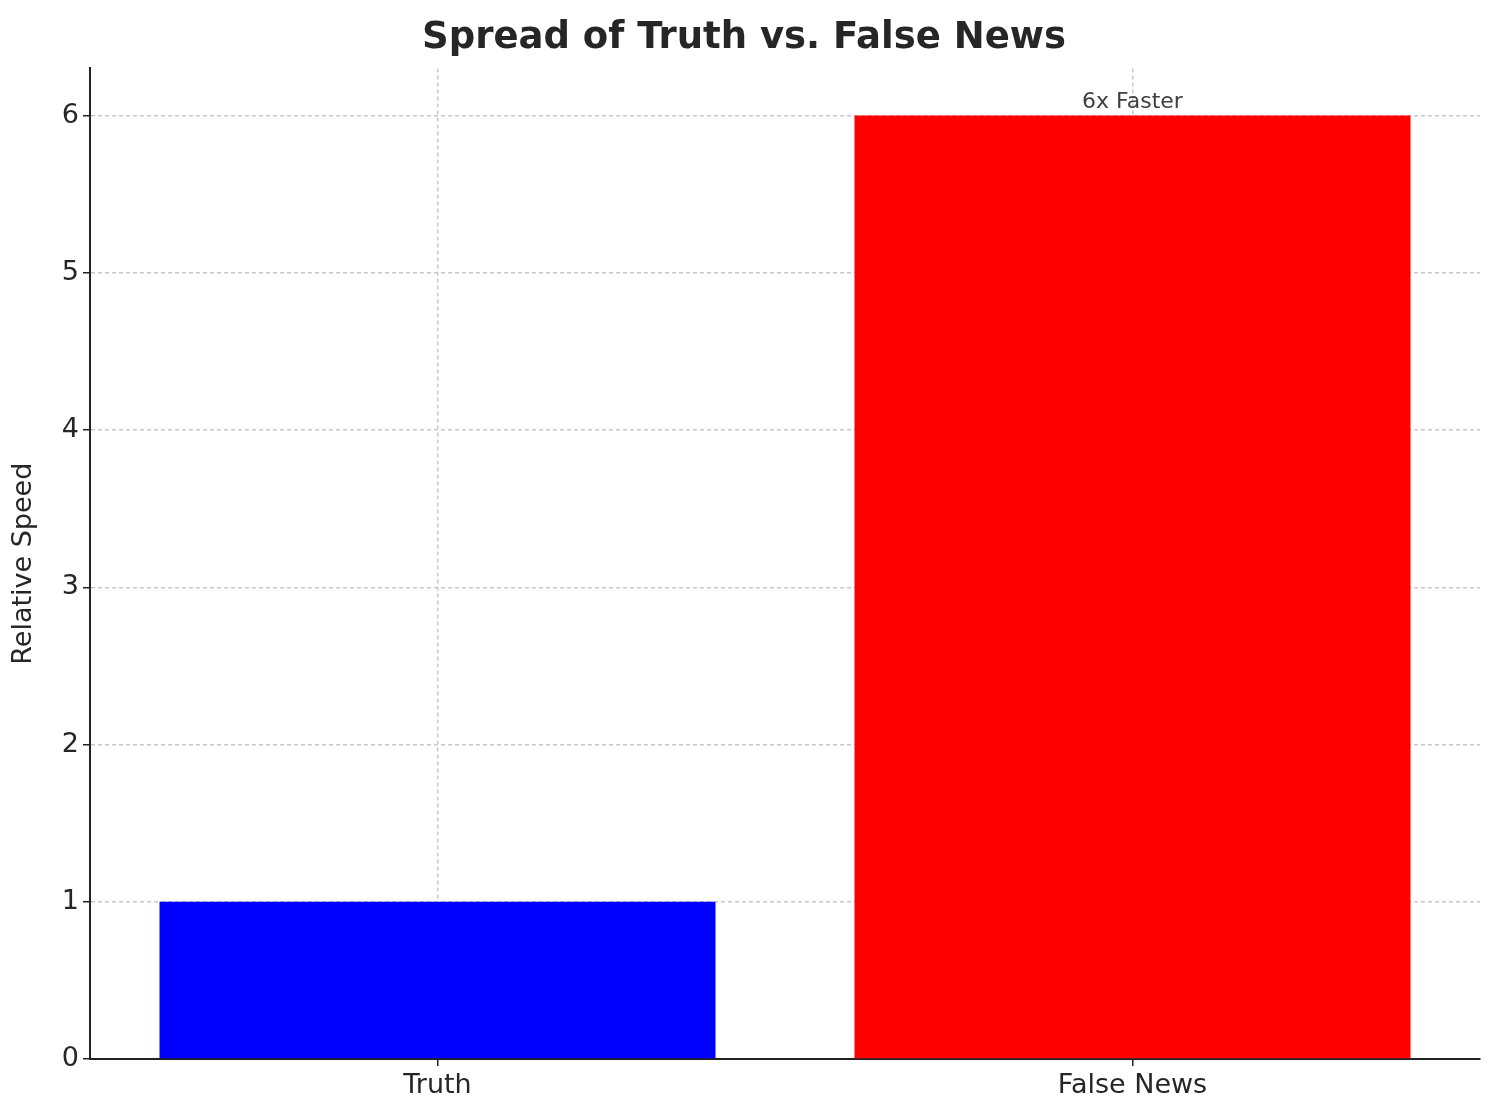 Image resolution: width=1500 pixels, height=1119 pixels. I want to click on y-tick-label: 4, so click(70, 428).